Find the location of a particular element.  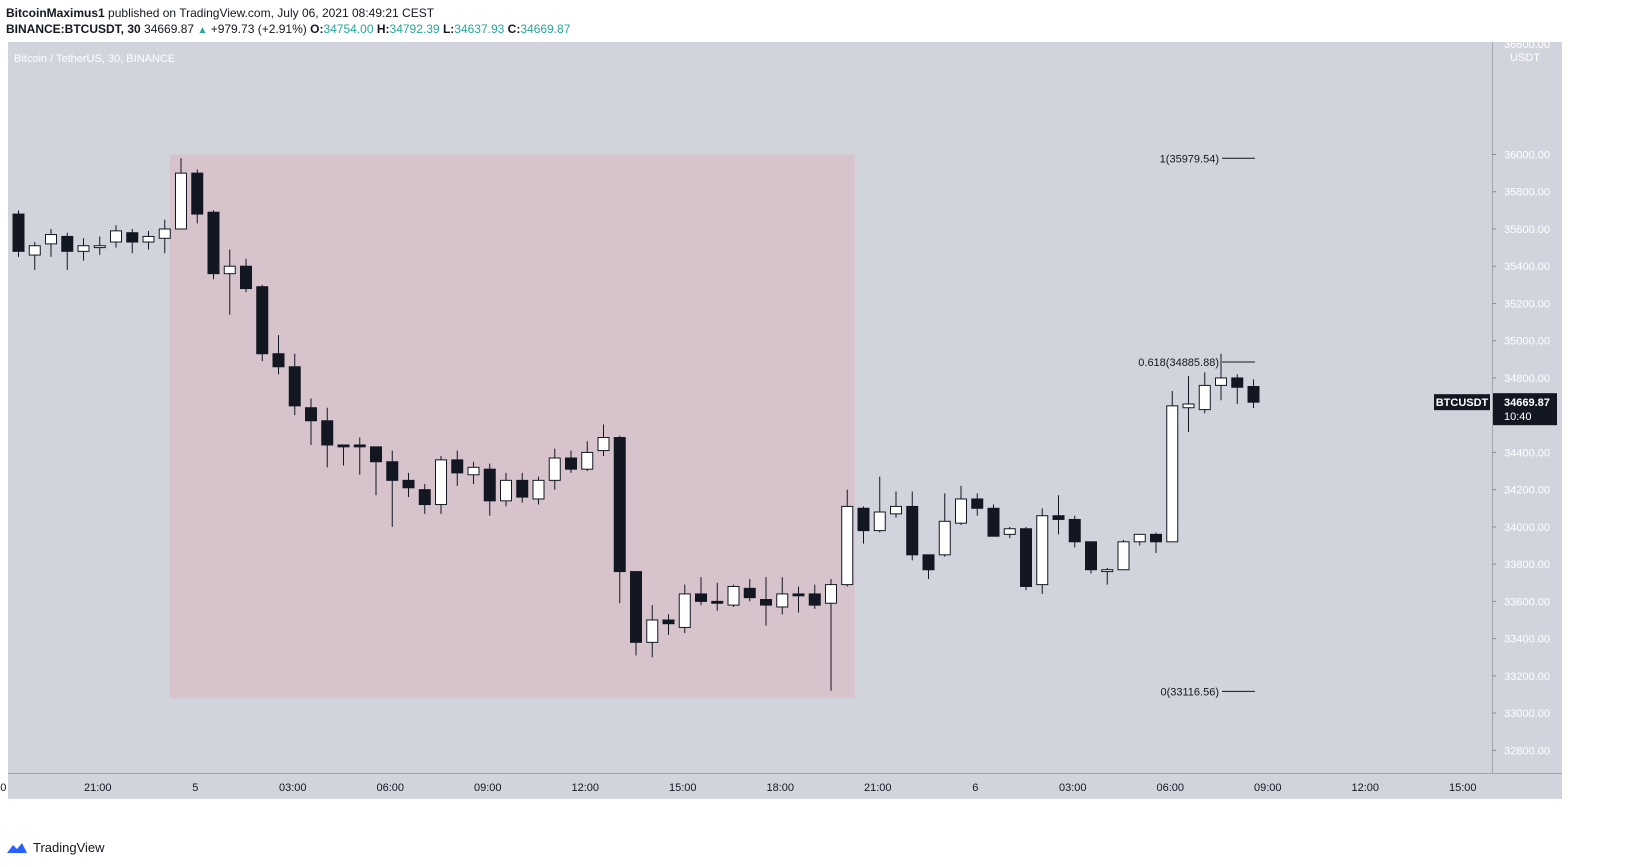

y-tick-label-partial: 36600.00 is located at coordinates (1527, 45).